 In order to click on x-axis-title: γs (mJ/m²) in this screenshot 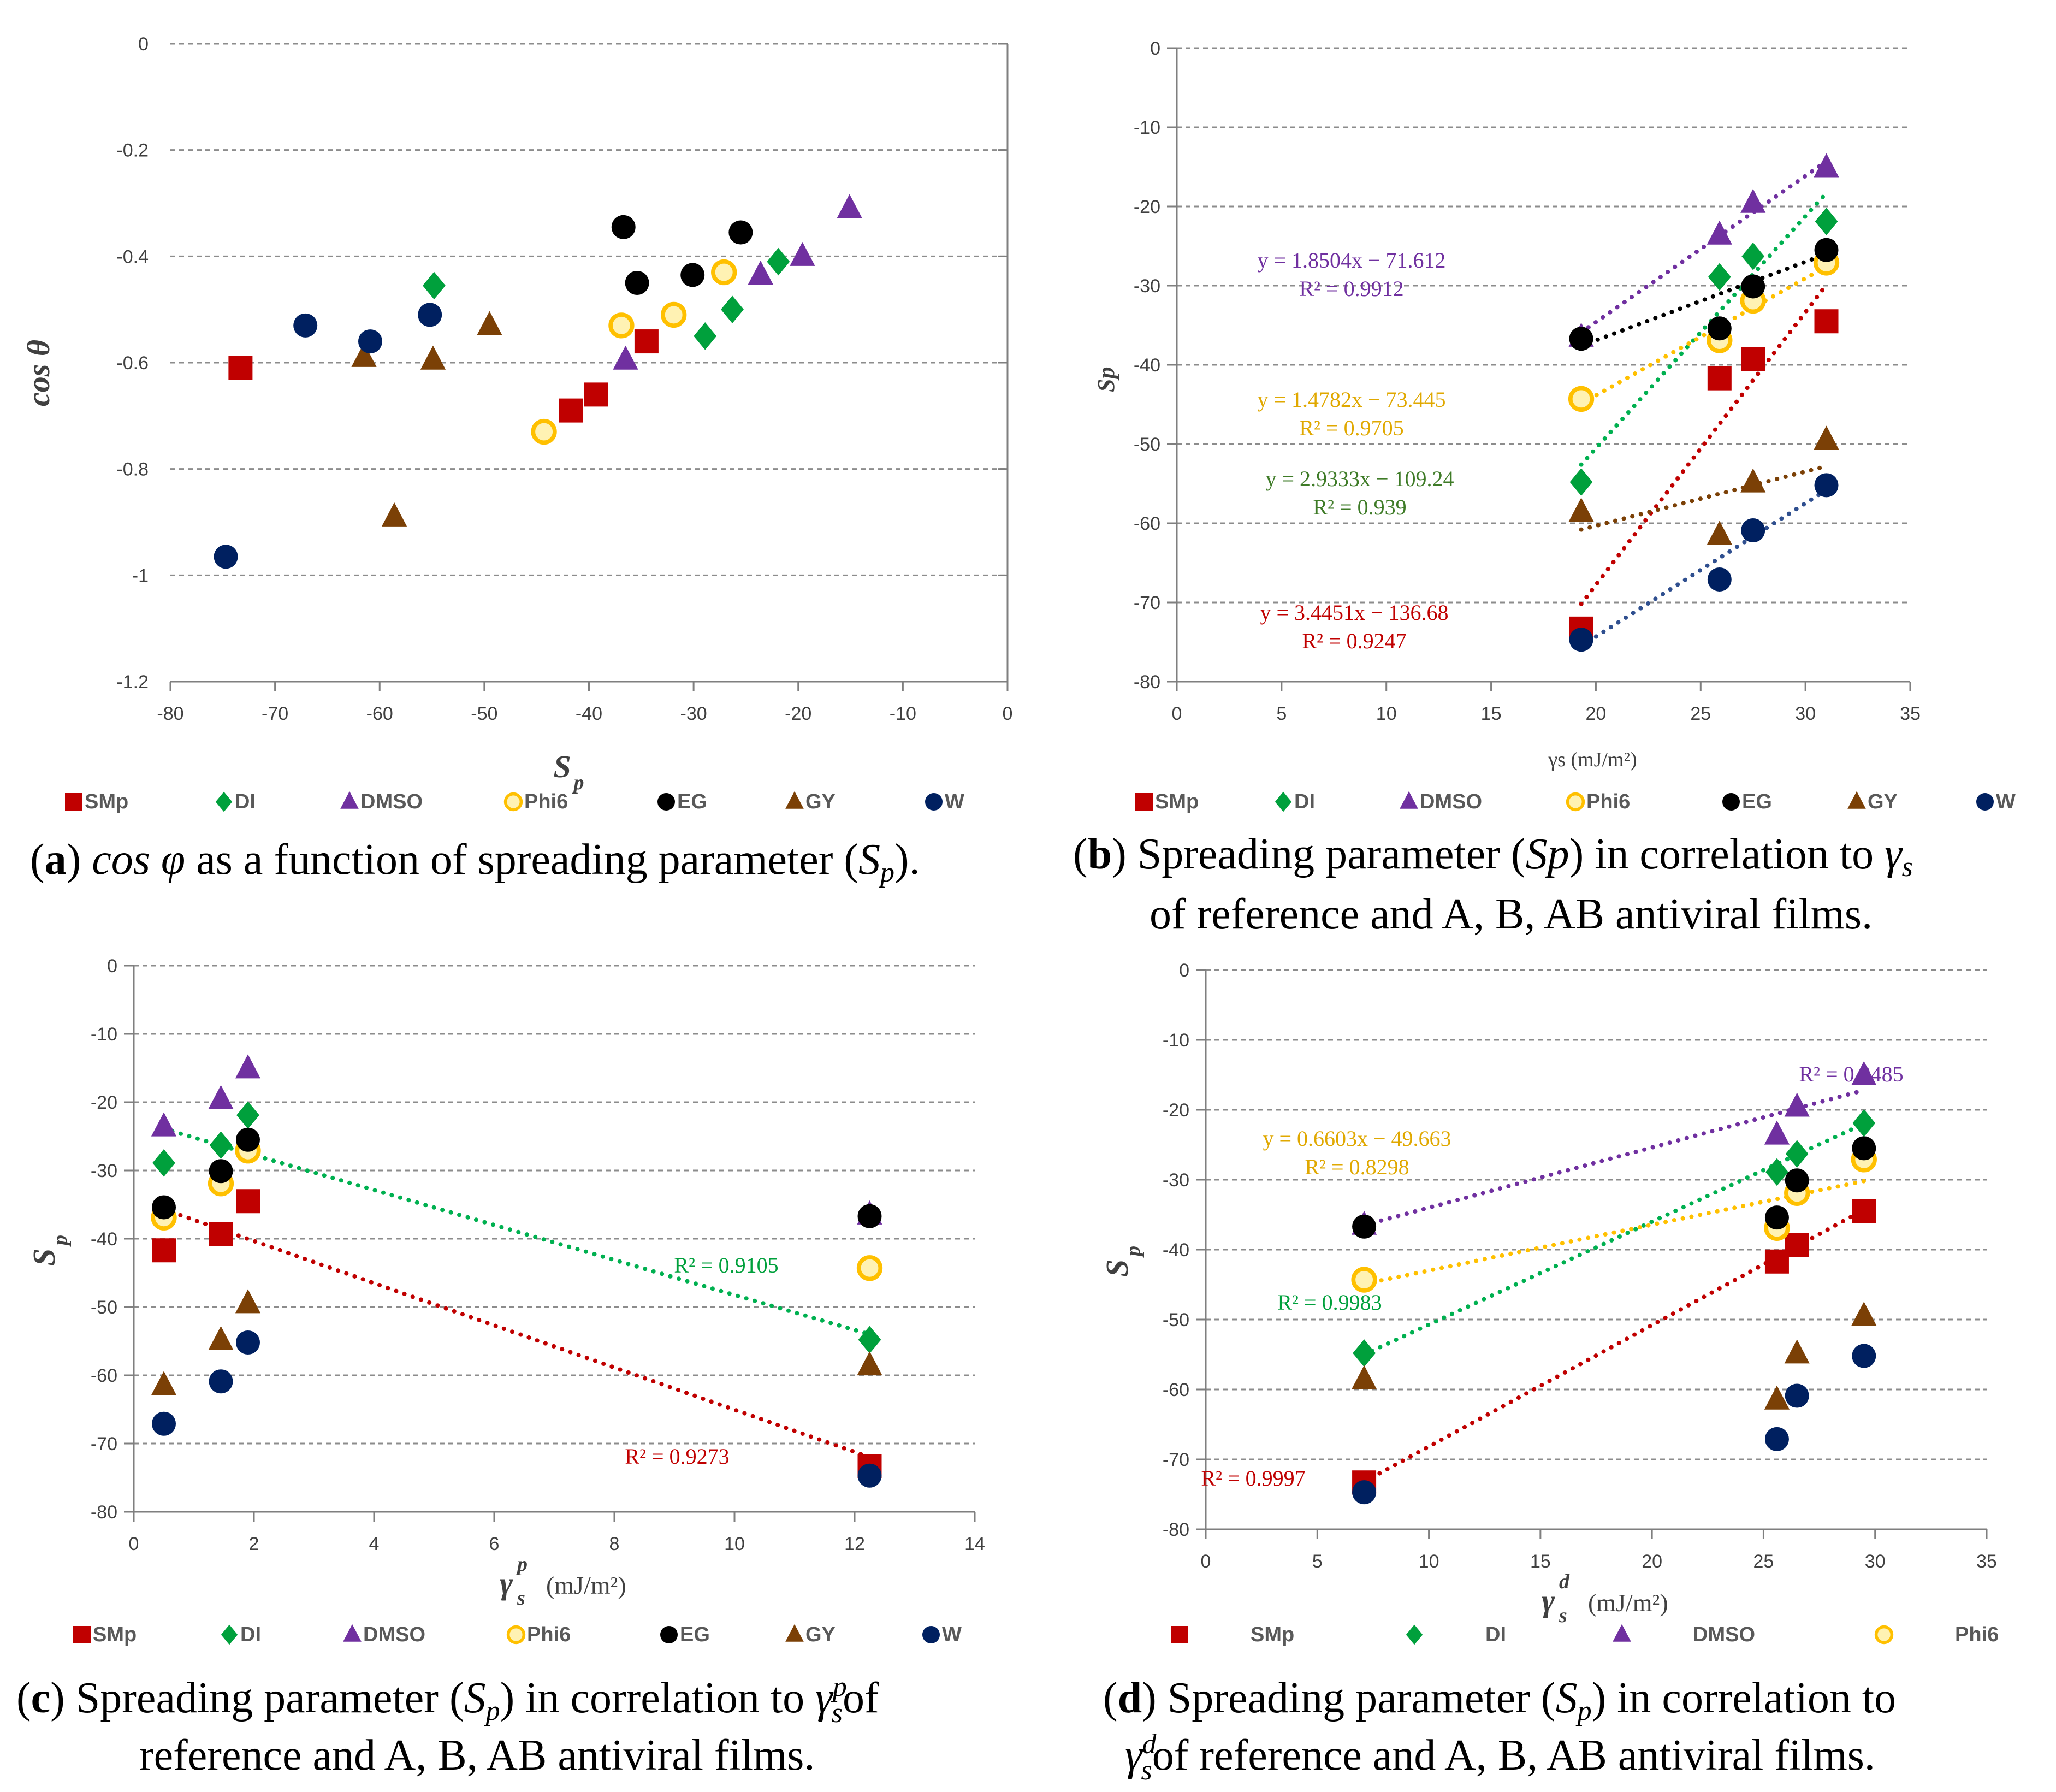, I will do `click(1592, 760)`.